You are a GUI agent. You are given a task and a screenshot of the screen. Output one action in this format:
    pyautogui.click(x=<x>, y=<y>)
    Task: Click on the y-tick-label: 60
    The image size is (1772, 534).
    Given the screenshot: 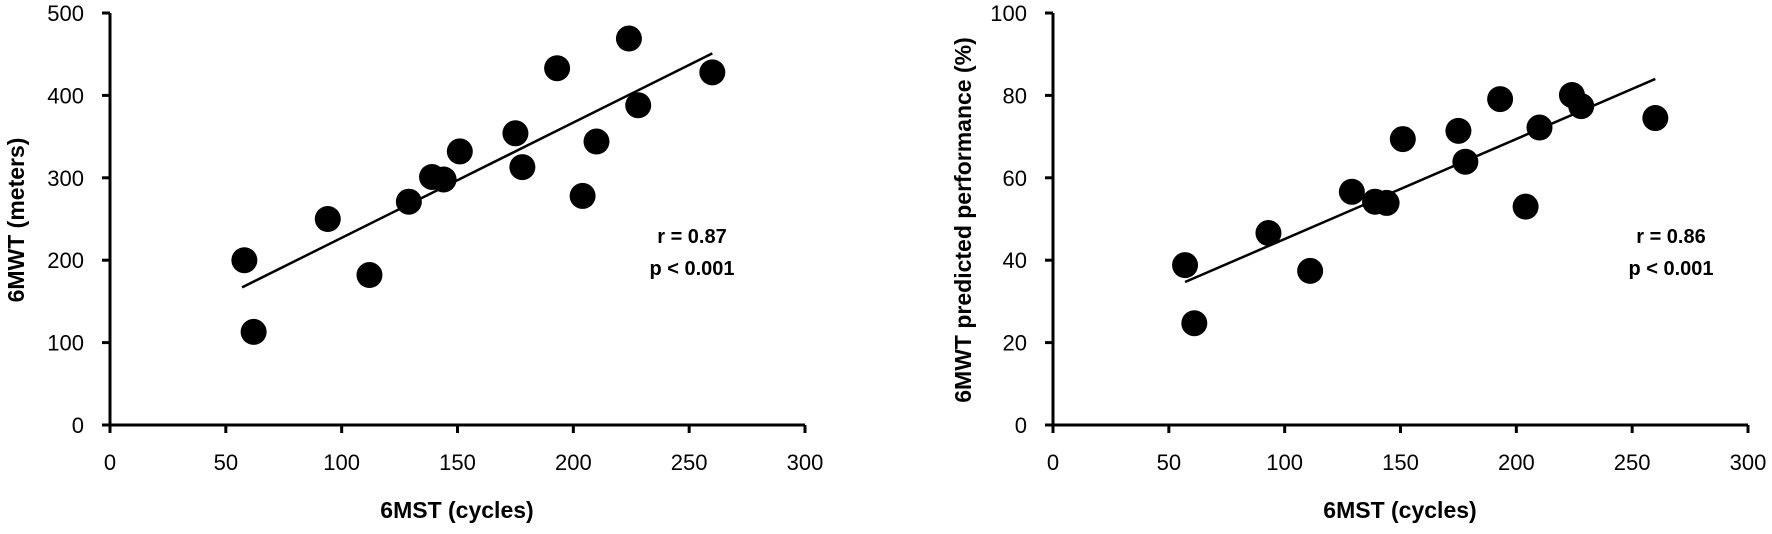 What is the action you would take?
    pyautogui.click(x=1015, y=178)
    